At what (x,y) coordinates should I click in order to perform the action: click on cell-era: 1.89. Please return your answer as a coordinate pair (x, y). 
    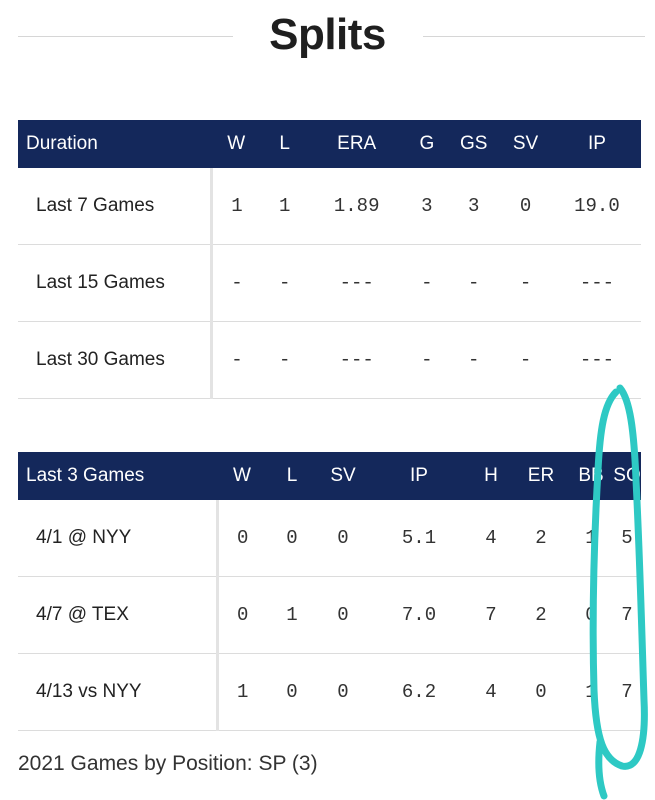
    Looking at the image, I should click on (356, 206).